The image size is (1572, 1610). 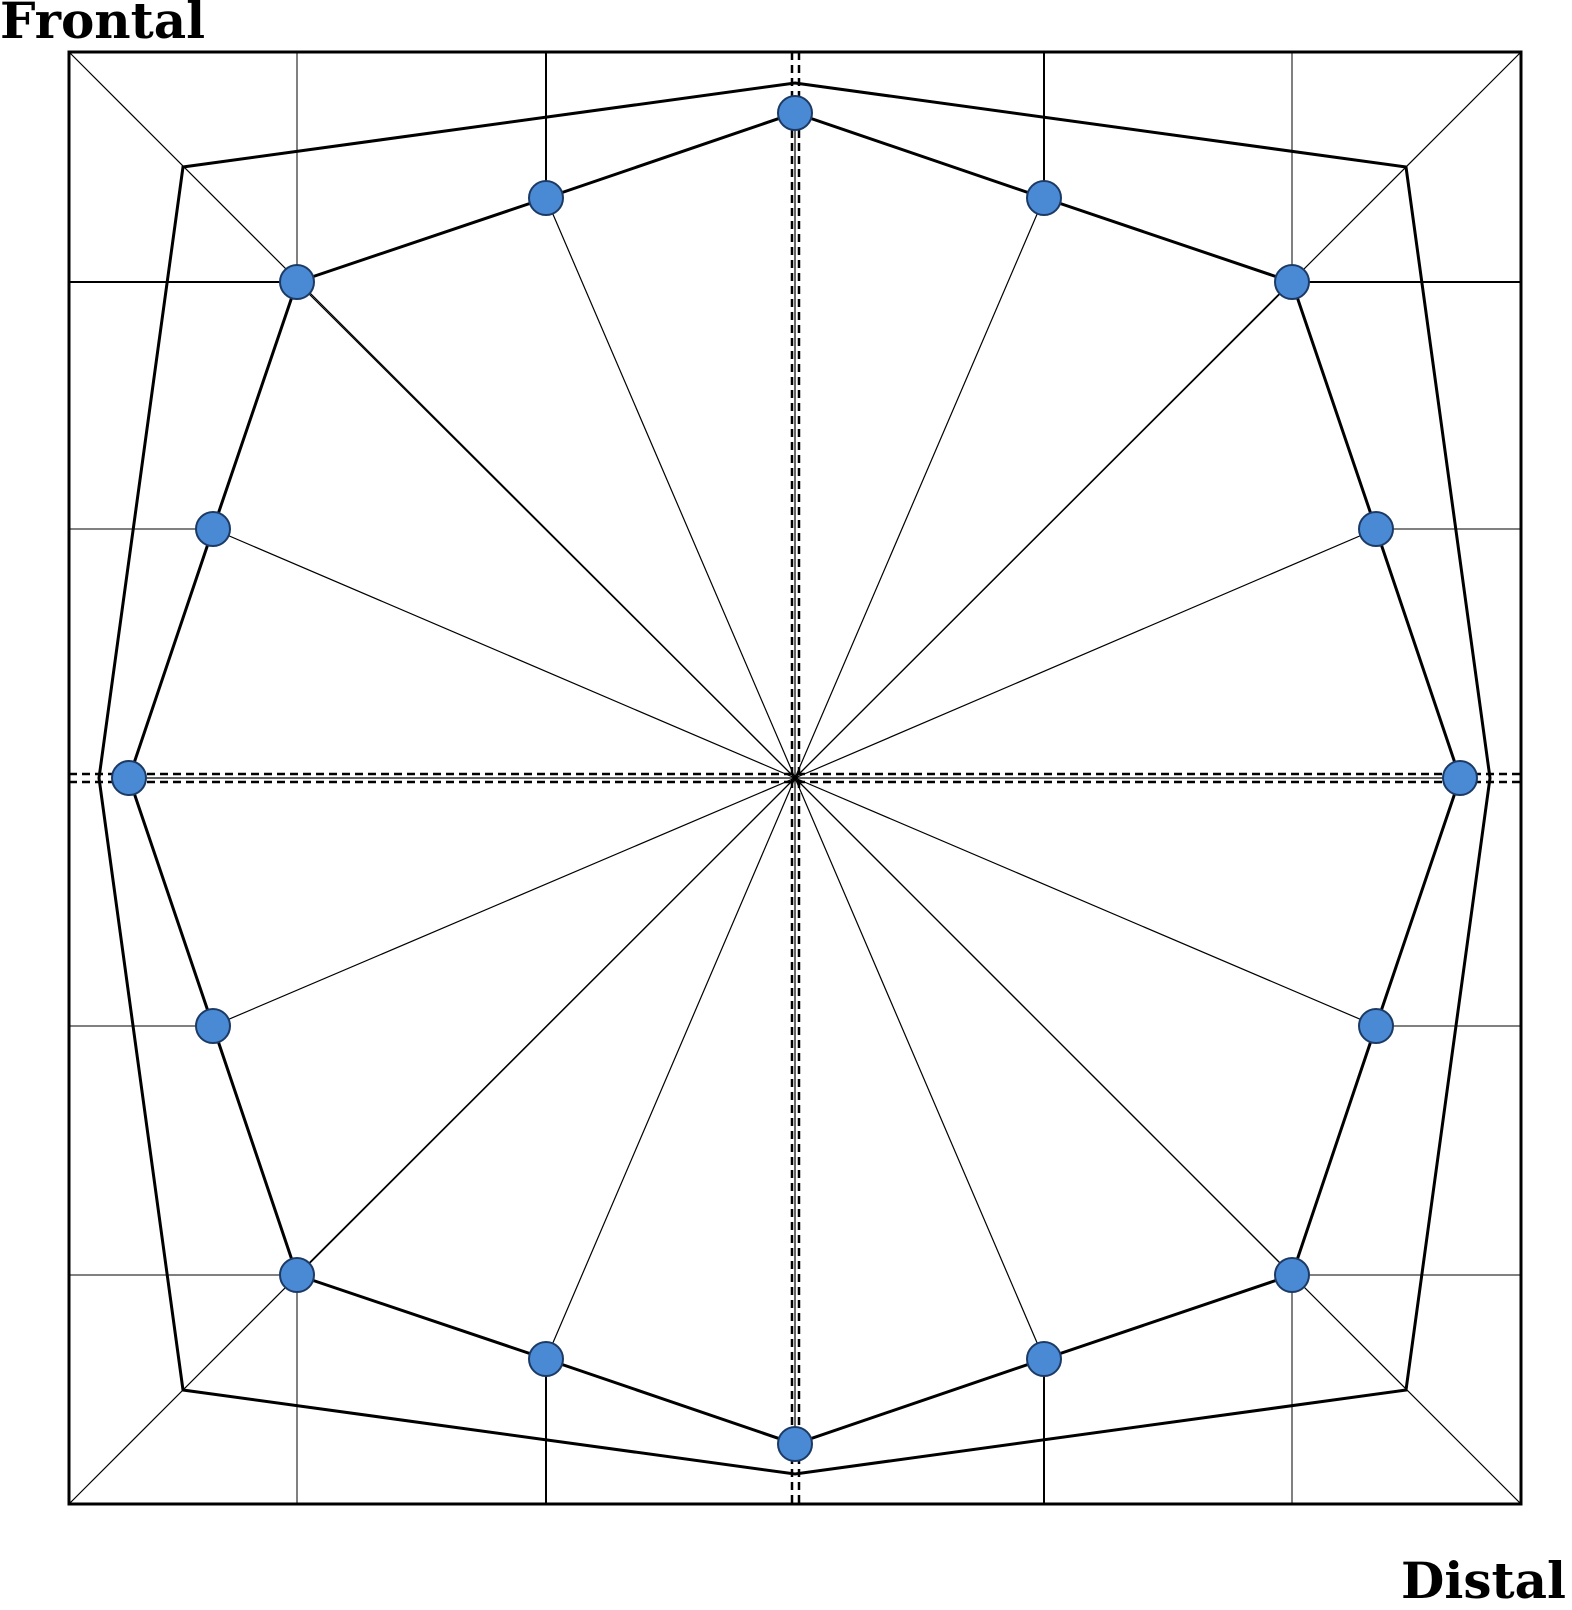 I want to click on distal-label: Distal, so click(x=1483, y=1580).